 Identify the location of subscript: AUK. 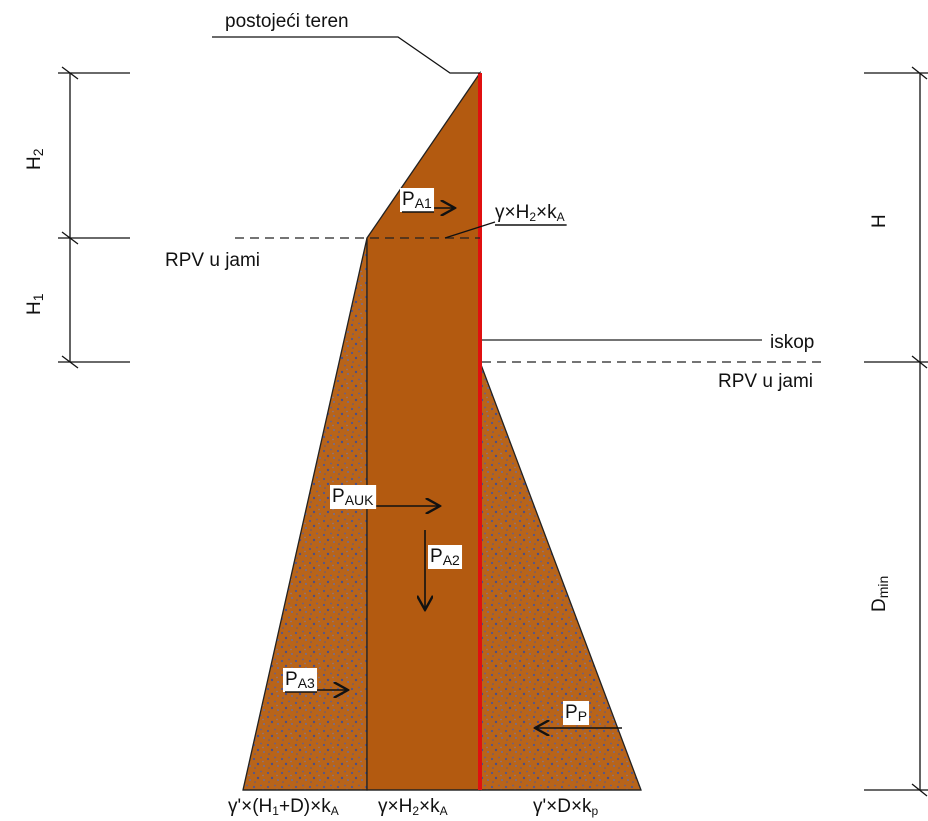
(359, 500).